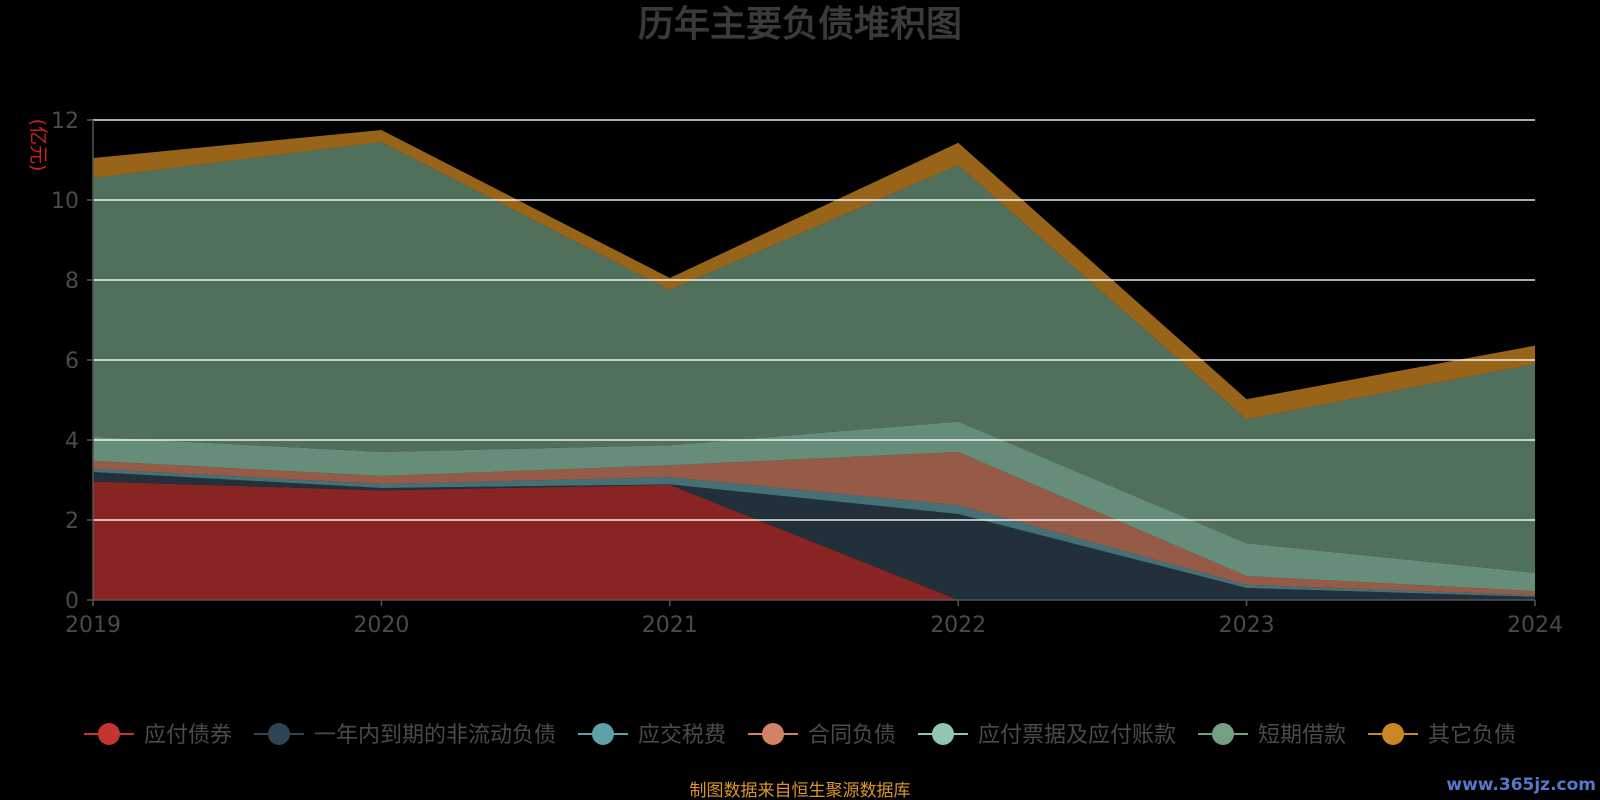  I want to click on y-tick-label: 4, so click(72, 441).